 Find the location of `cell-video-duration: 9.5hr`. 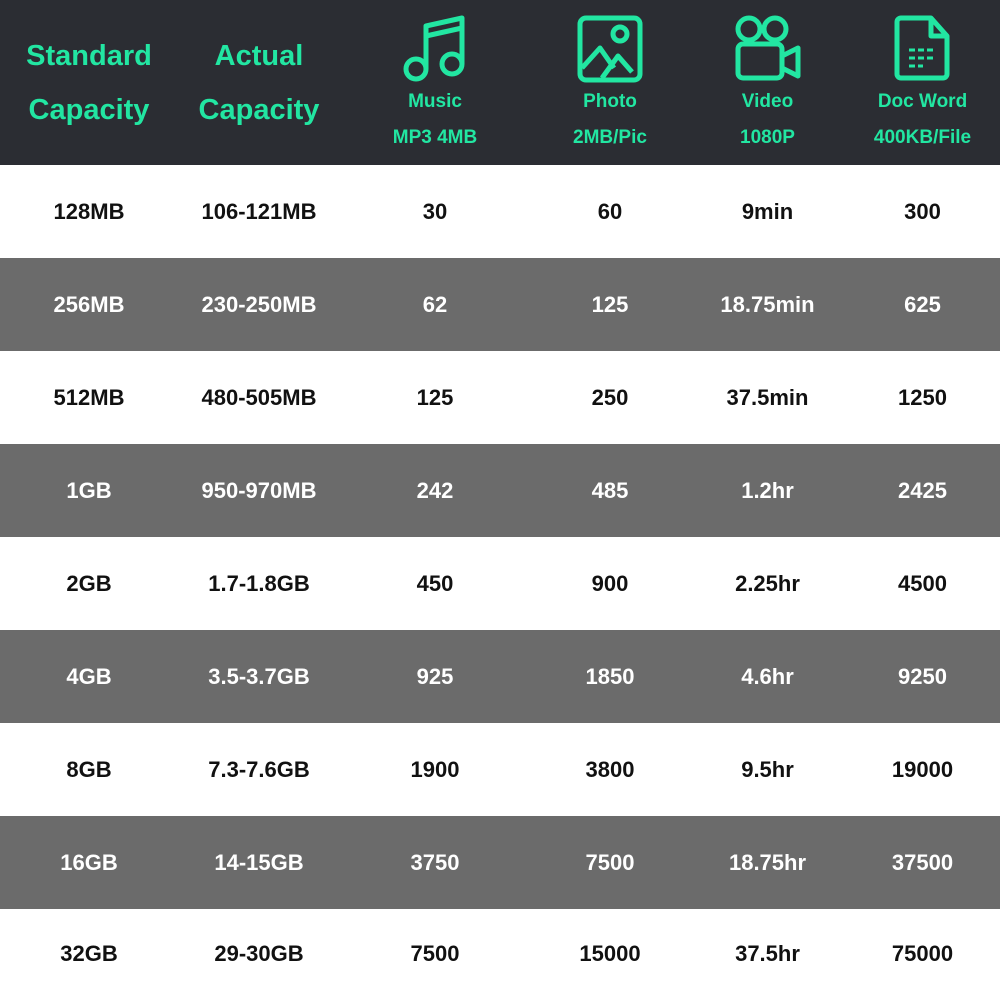

cell-video-duration: 9.5hr is located at coordinates (767, 769).